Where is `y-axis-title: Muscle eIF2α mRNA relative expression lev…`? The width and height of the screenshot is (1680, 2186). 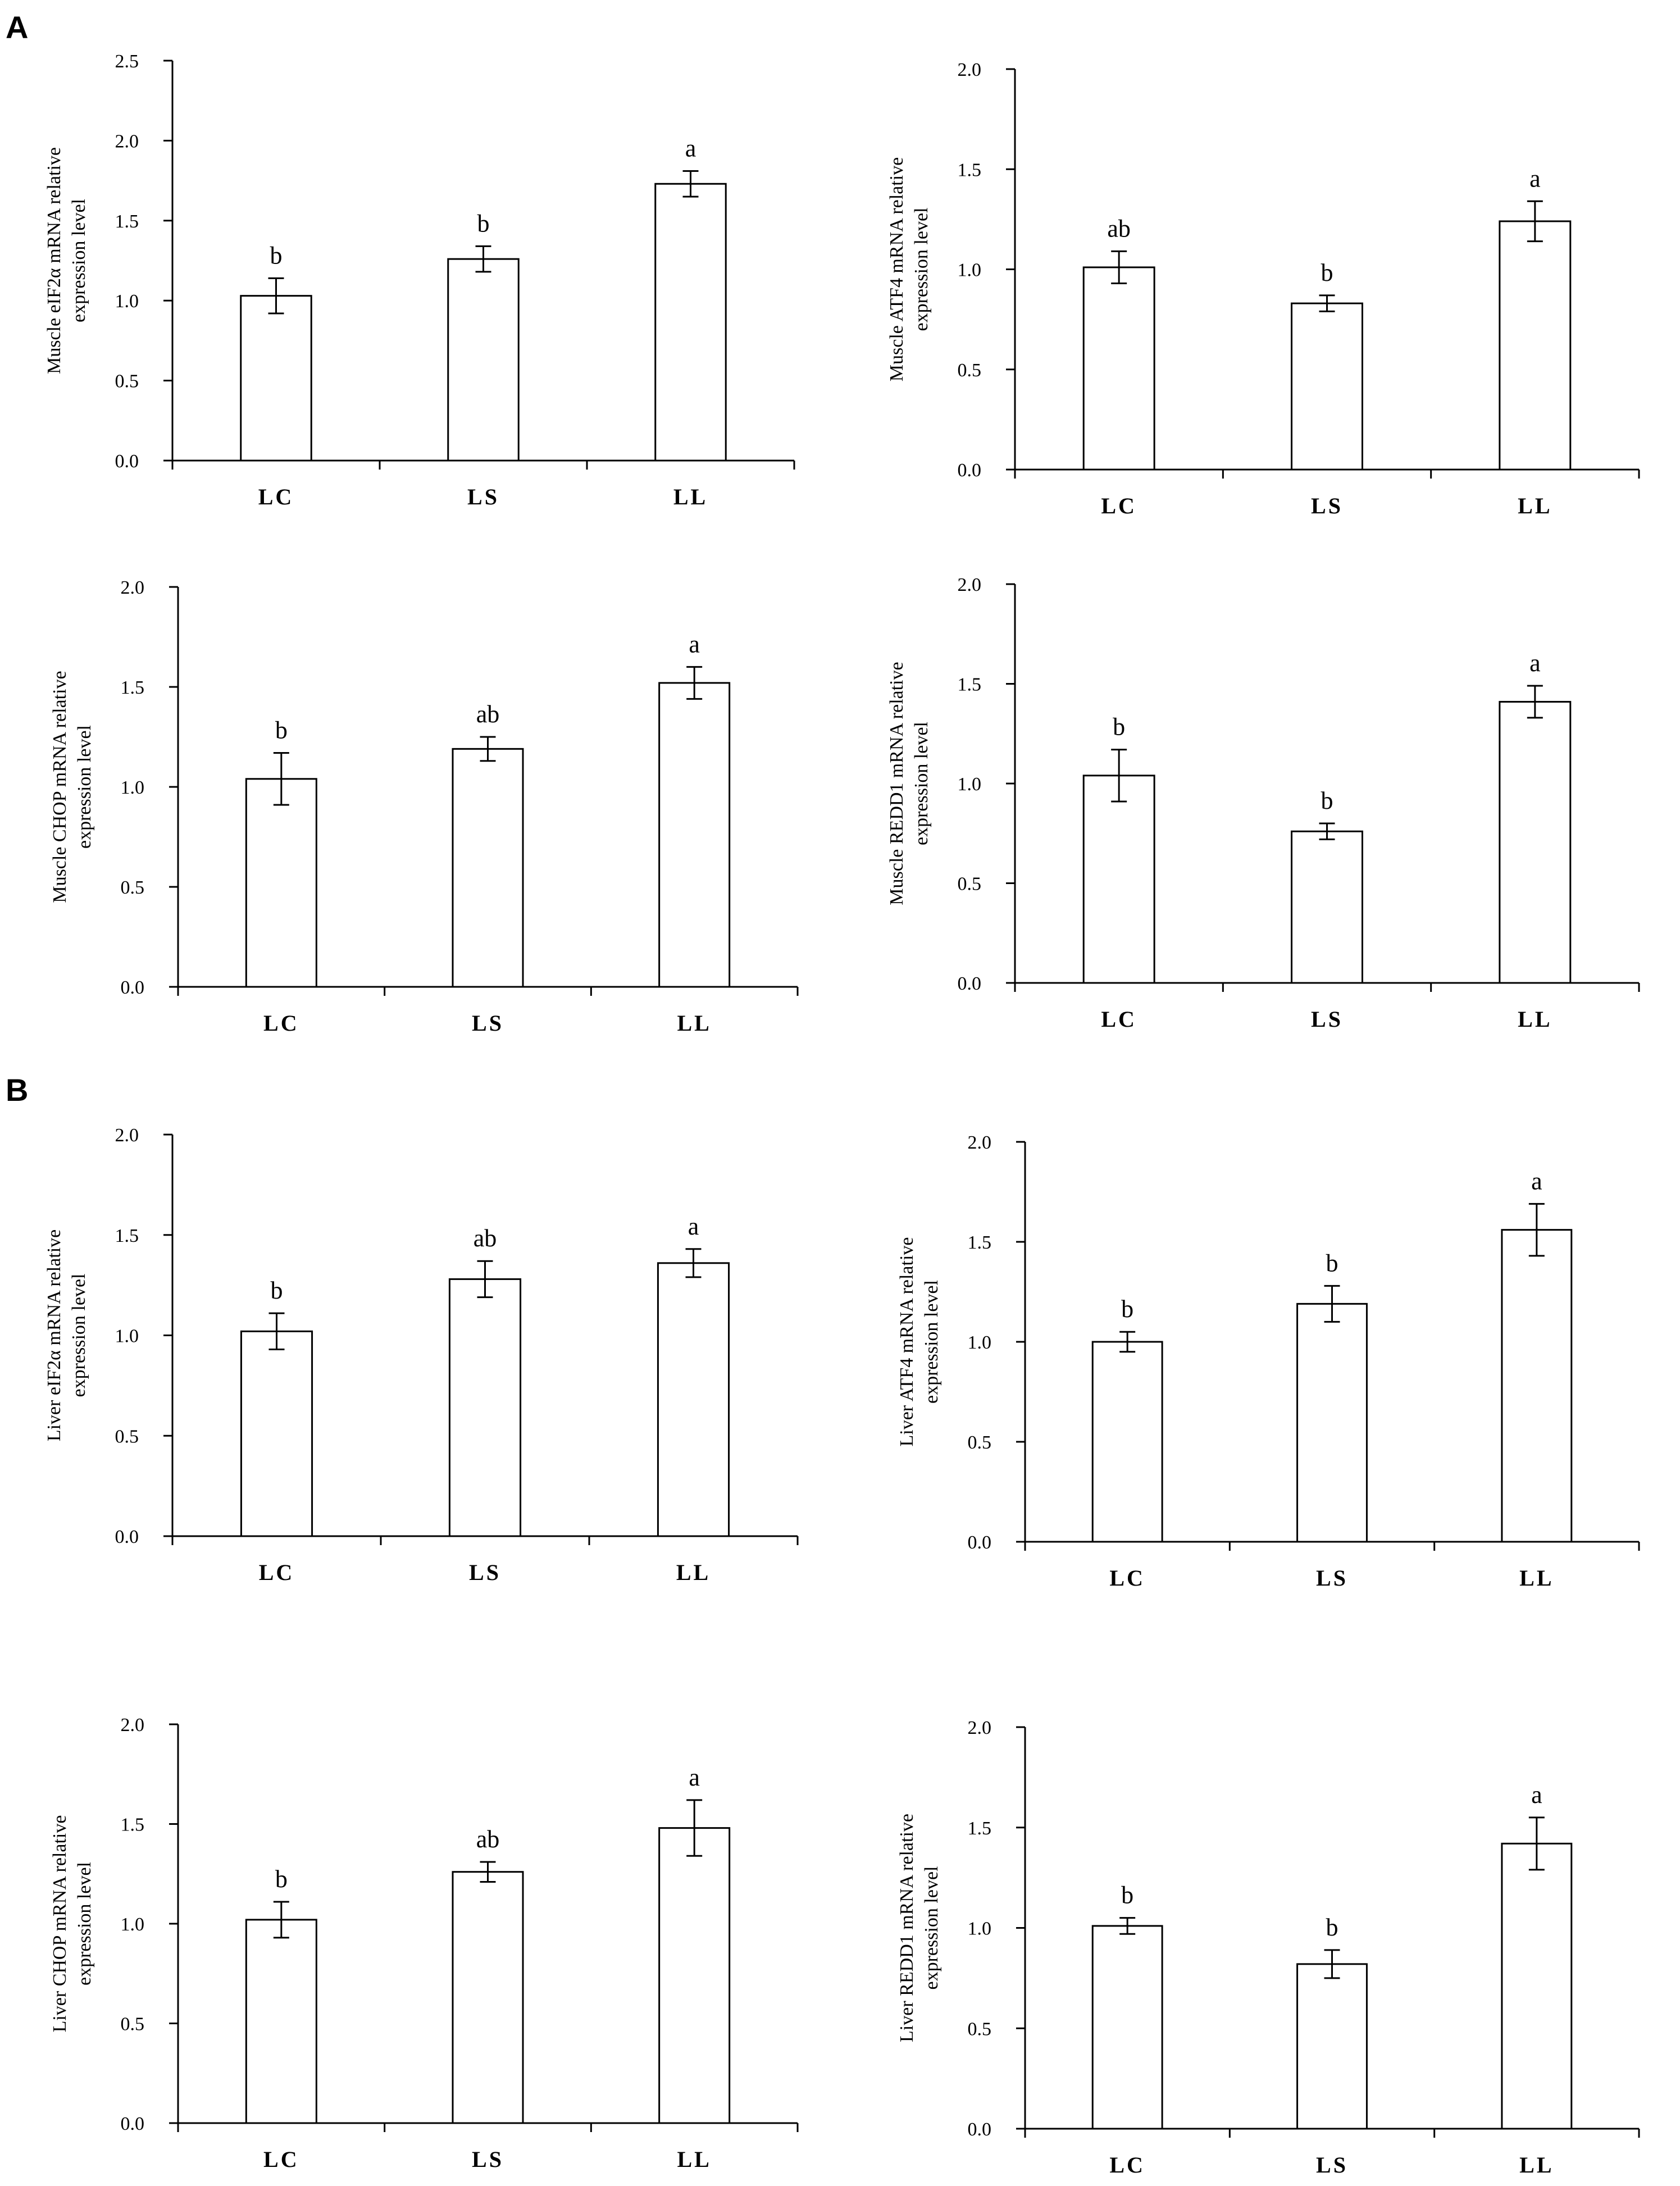
y-axis-title: Muscle eIF2α mRNA relative expression lev… is located at coordinates (66, 260).